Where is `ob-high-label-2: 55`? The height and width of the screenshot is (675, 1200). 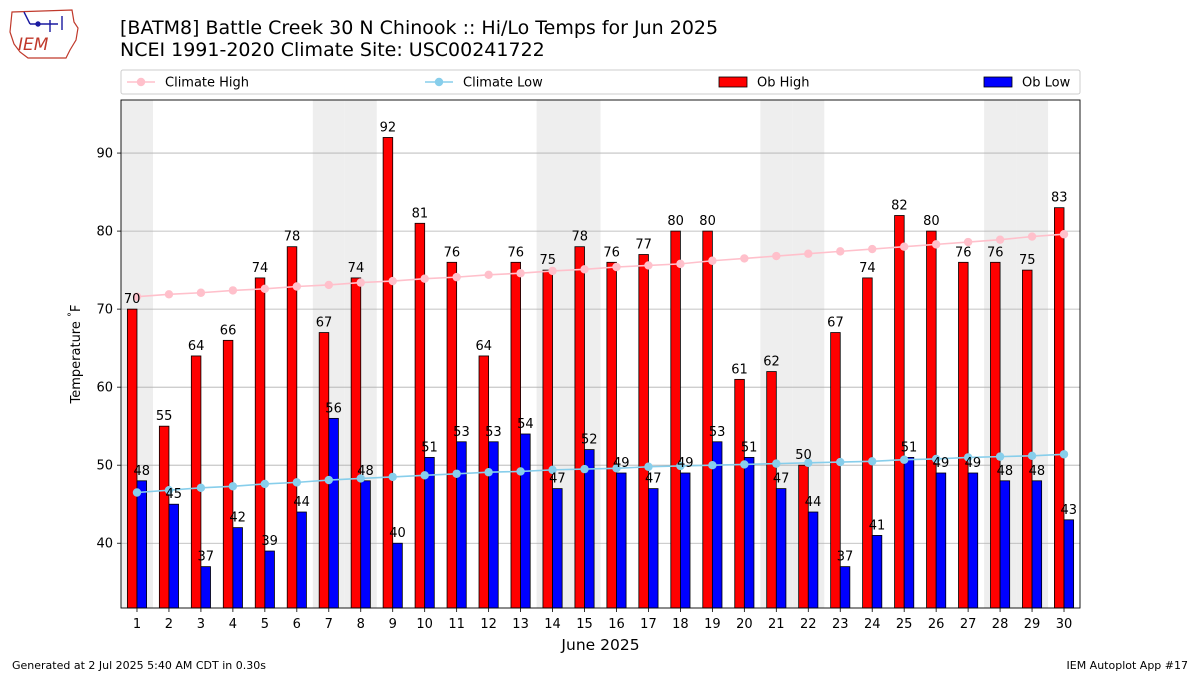
ob-high-label-2: 55 is located at coordinates (164, 416).